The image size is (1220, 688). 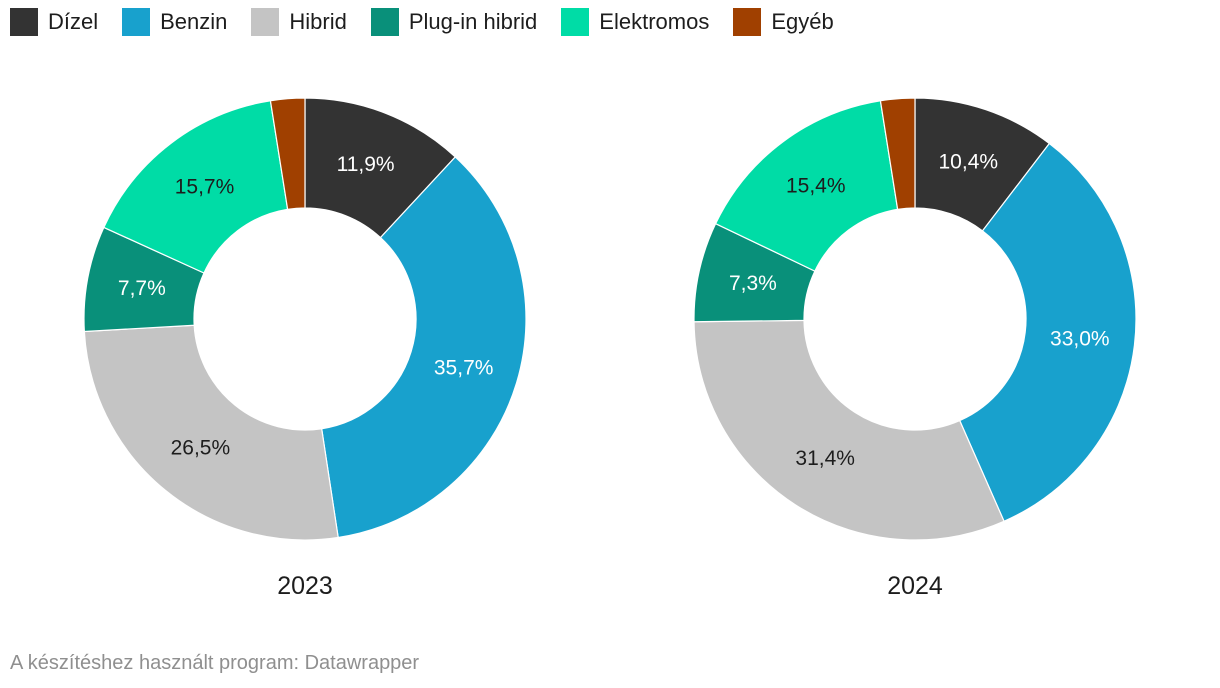 What do you see at coordinates (464, 367) in the screenshot?
I see `slice-label: 35,7%` at bounding box center [464, 367].